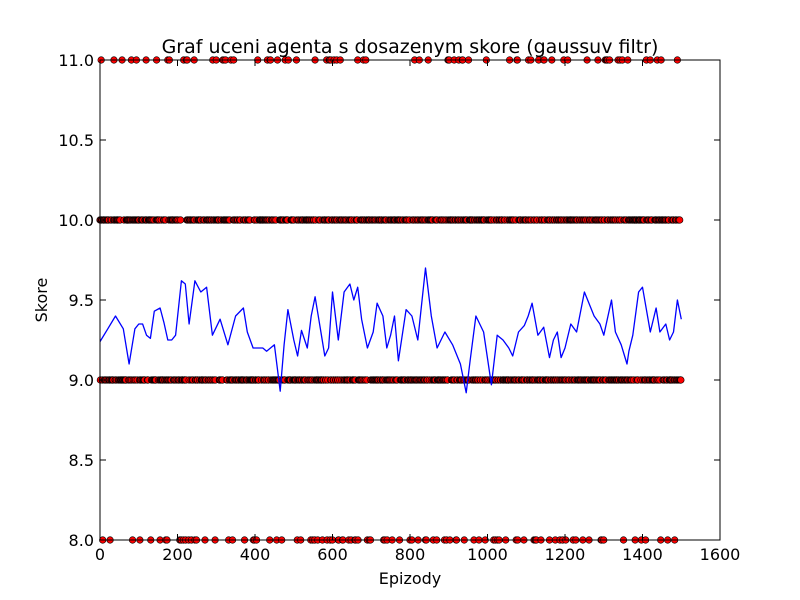  What do you see at coordinates (177, 554) in the screenshot?
I see `x-tick-label: 200` at bounding box center [177, 554].